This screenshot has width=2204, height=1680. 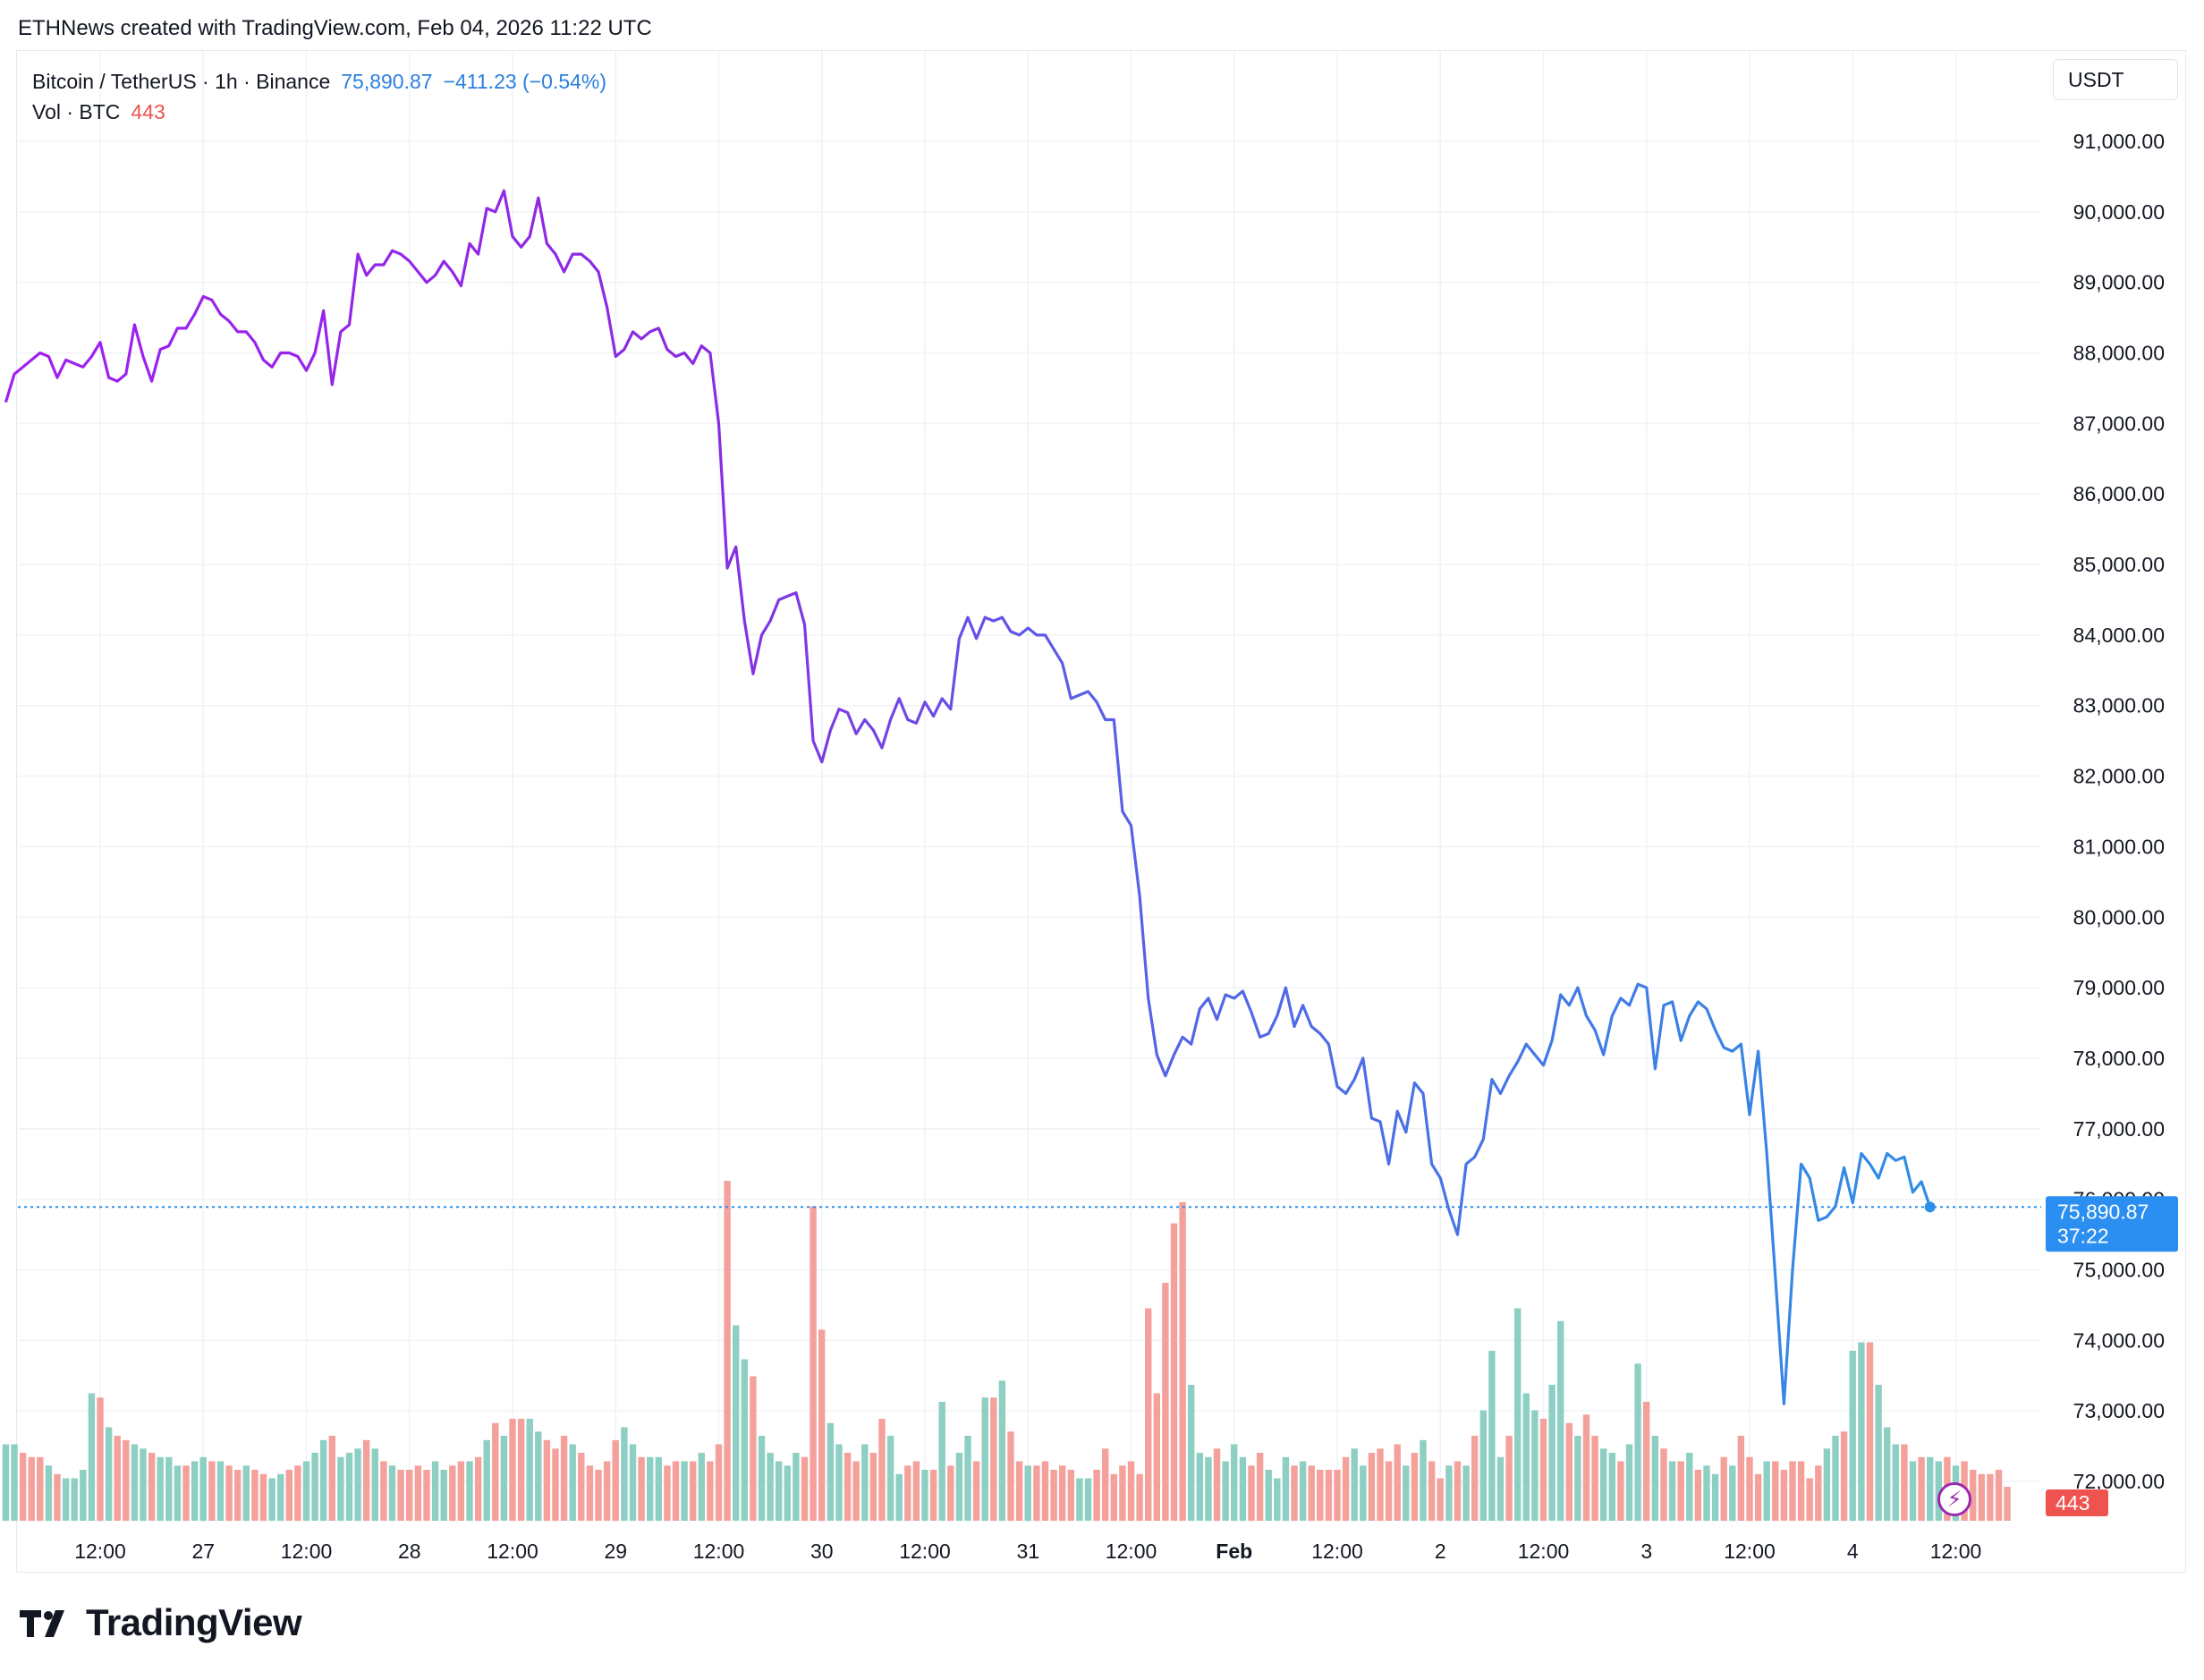 What do you see at coordinates (2119, 282) in the screenshot?
I see `y-tick-label: 89,000.00` at bounding box center [2119, 282].